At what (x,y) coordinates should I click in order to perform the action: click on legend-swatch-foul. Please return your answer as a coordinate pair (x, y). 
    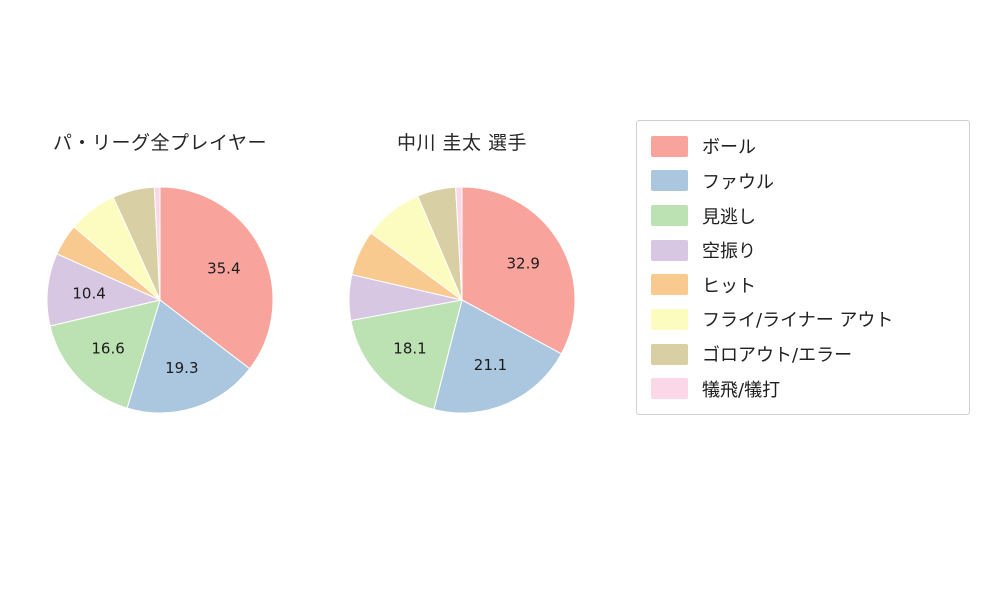
    Looking at the image, I should click on (669, 181).